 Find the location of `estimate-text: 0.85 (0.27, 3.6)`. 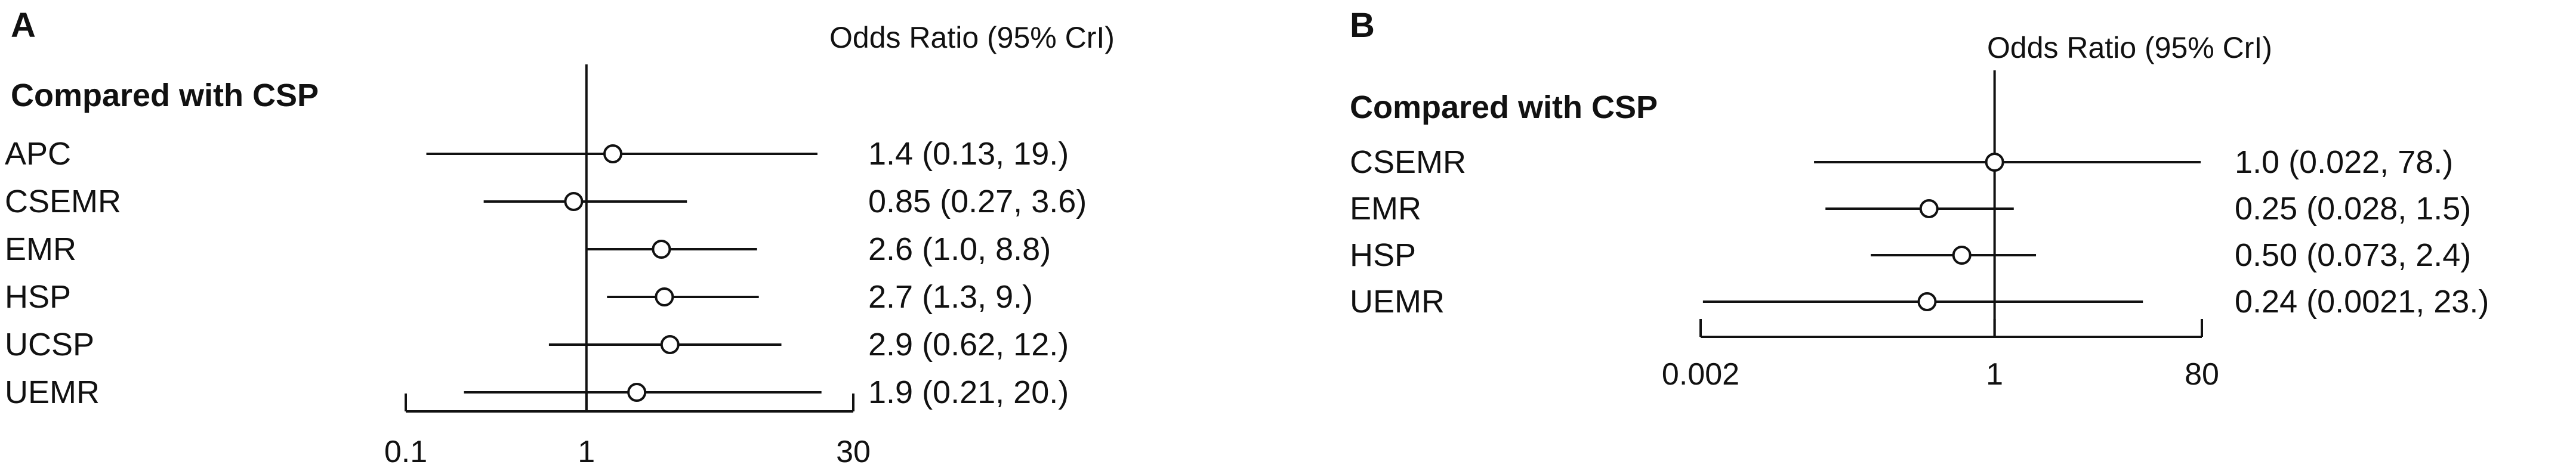

estimate-text: 0.85 (0.27, 3.6) is located at coordinates (977, 201).